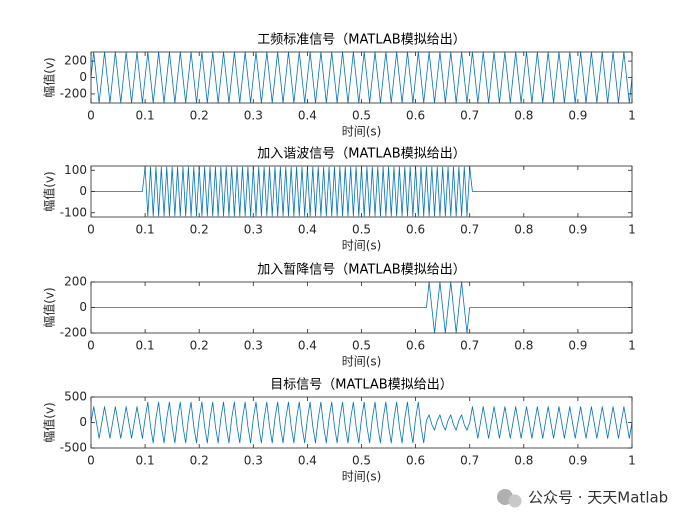 This screenshot has height=525, width=700. What do you see at coordinates (509, 498) in the screenshot?
I see `watermark-icon` at bounding box center [509, 498].